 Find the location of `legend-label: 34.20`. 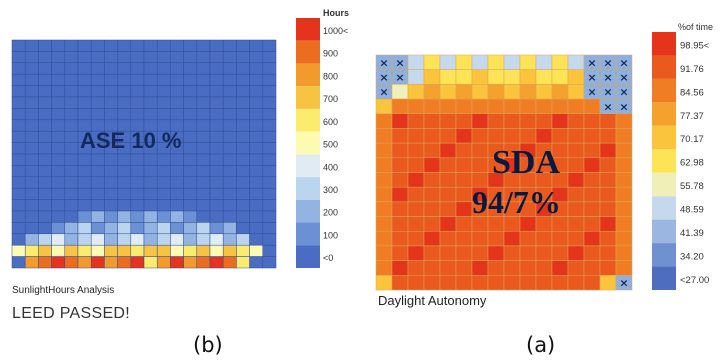

legend-label: 34.20 is located at coordinates (692, 257).